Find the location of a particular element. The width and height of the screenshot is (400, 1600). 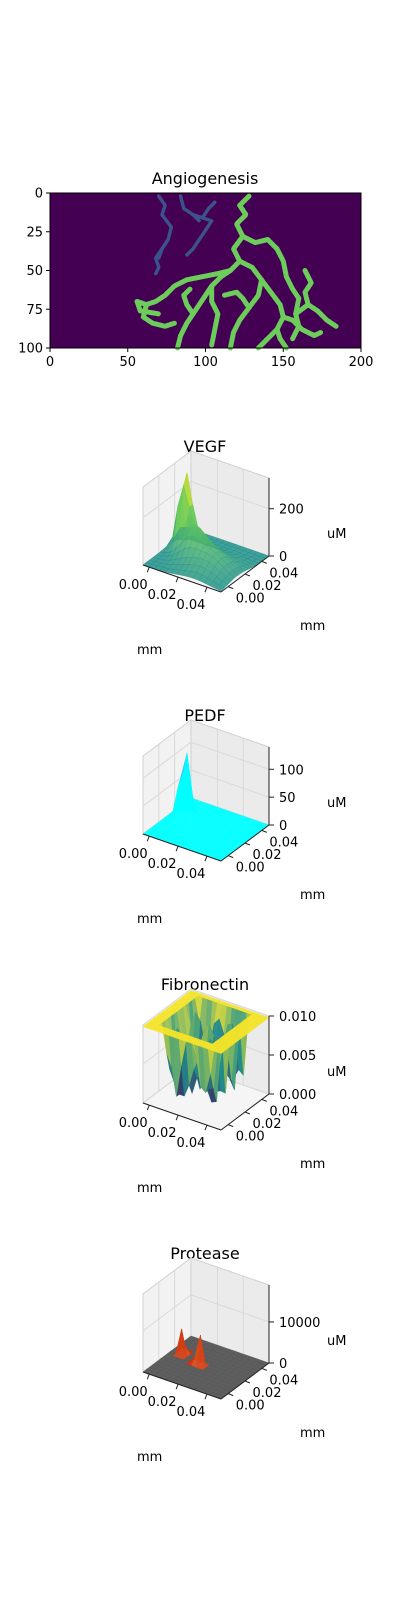

protease-title: Protease is located at coordinates (204, 1253).